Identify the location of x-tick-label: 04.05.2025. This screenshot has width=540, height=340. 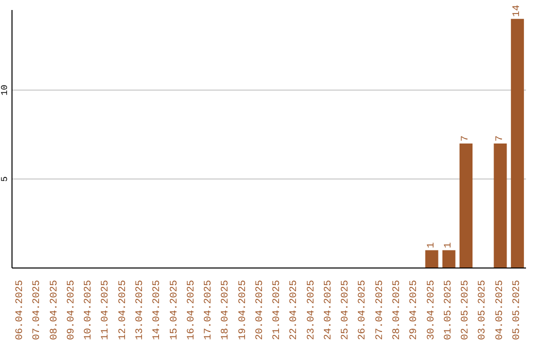
(500, 310).